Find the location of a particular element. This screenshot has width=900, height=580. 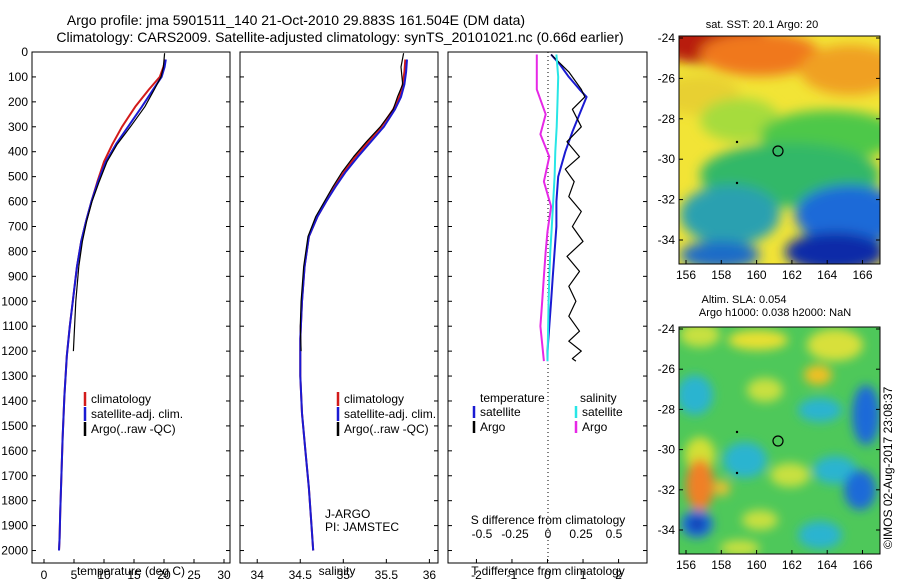

sla-map-axes: -24 -26 -28 -30 -32 -34 156 158 160 162 164 166 is located at coordinates (769, 447).